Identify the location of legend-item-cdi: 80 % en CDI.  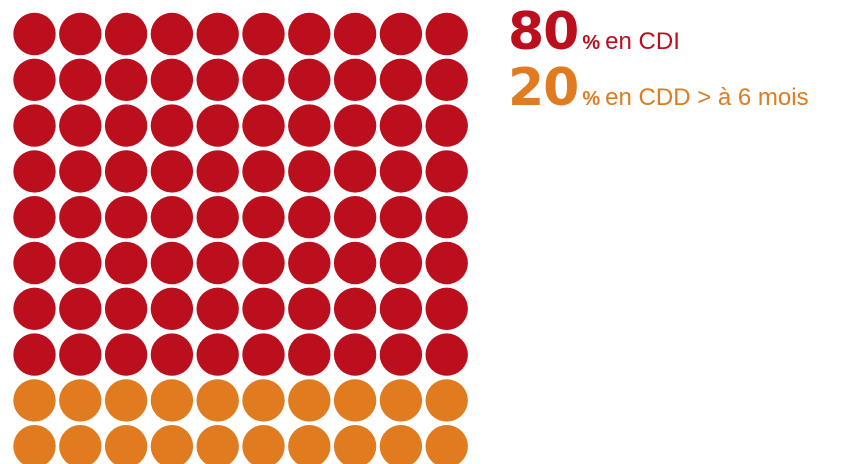
(675, 32).